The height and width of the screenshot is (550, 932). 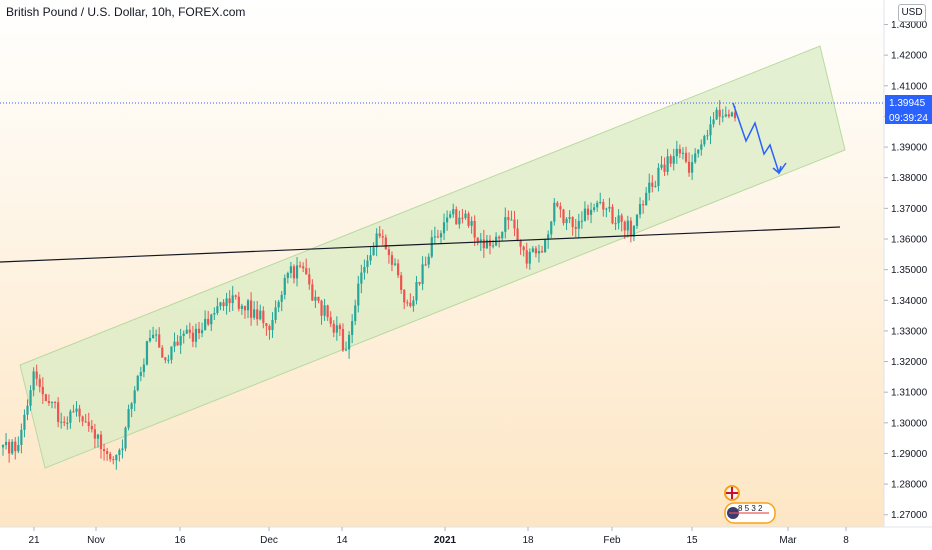 I want to click on y-tick-label: 1.33000, so click(x=909, y=331).